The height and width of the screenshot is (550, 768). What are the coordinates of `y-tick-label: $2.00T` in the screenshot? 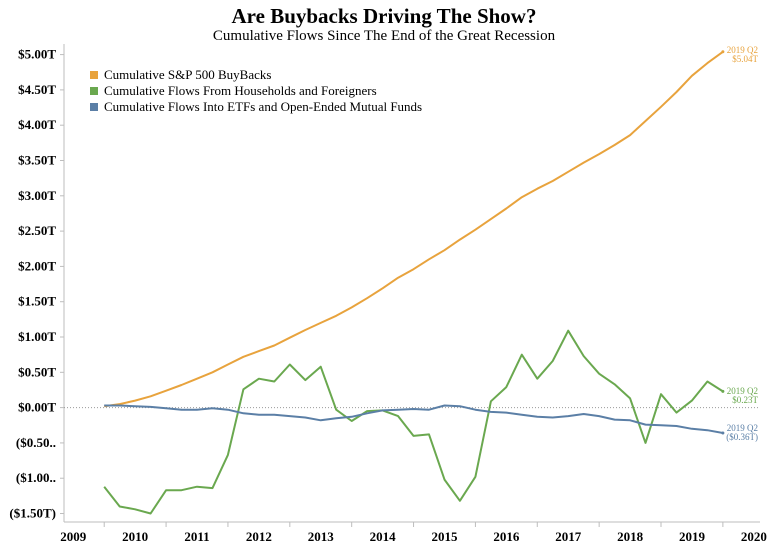 It's located at (37, 265).